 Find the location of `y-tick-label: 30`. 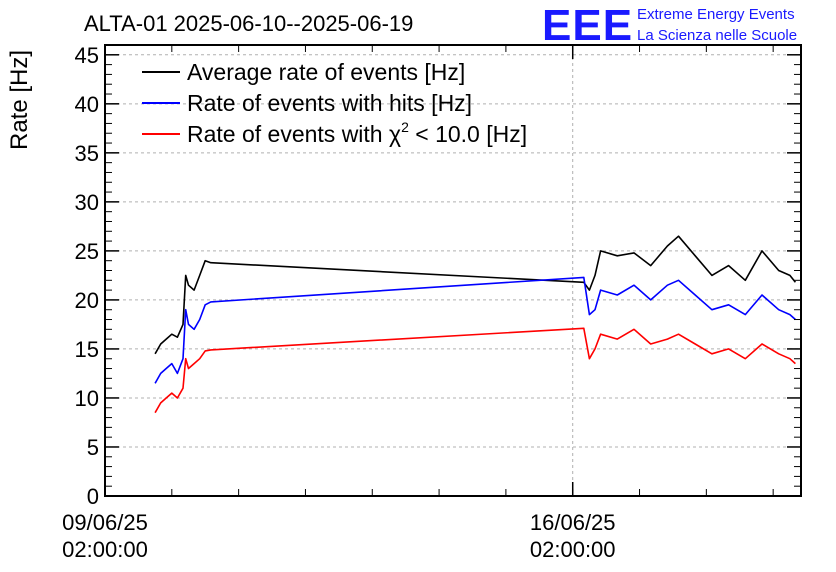

y-tick-label: 30 is located at coordinates (87, 202).